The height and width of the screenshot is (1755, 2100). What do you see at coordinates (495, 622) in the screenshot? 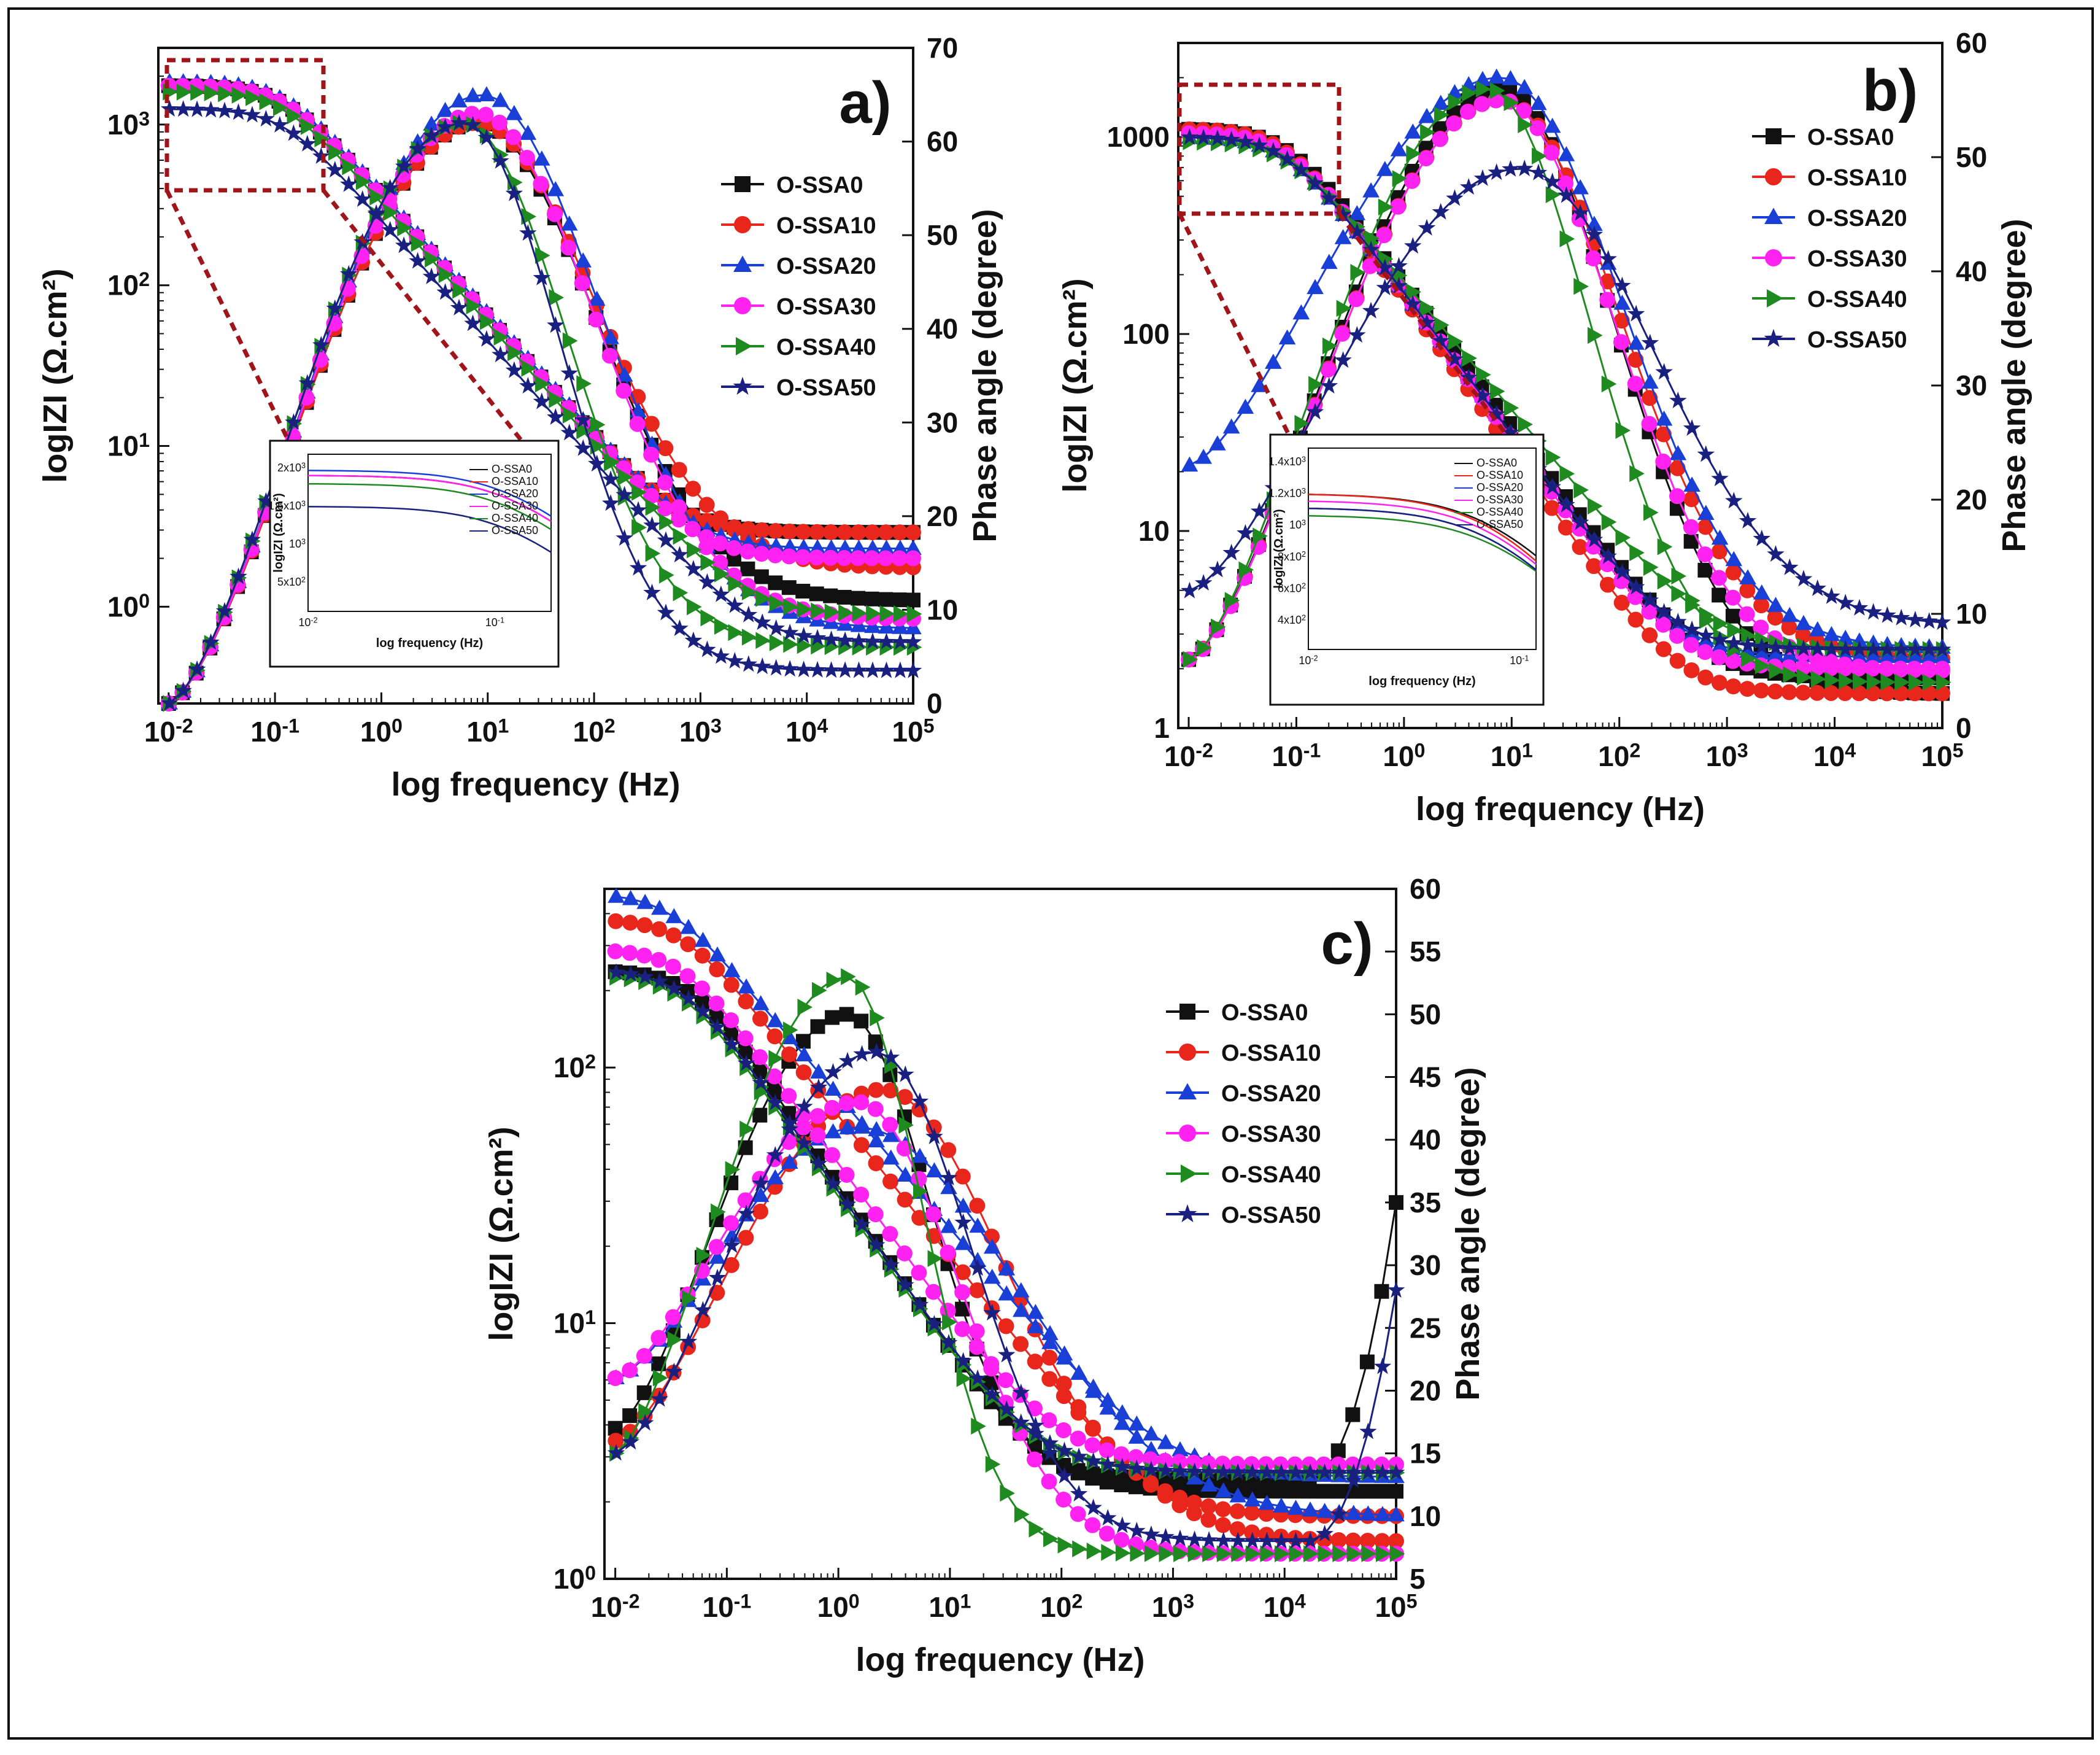
I see `inset-x-tick-label: 10-1` at bounding box center [495, 622].